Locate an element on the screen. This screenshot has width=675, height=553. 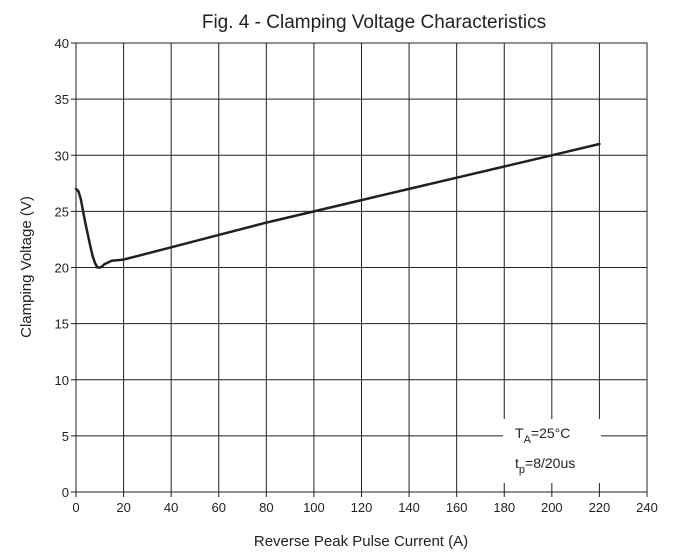
x-tick-label: 20 is located at coordinates (123, 507).